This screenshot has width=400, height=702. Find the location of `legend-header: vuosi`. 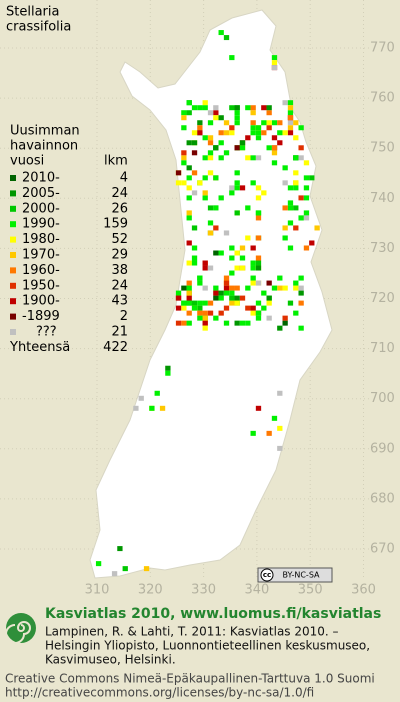

legend-header: vuosi is located at coordinates (27, 161).